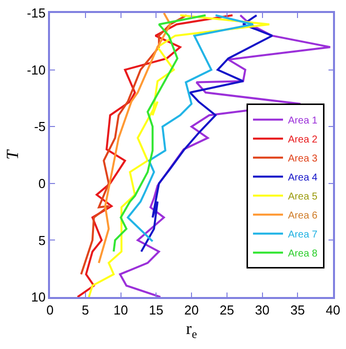  What do you see at coordinates (297, 310) in the screenshot?
I see `x-tick-label: 35` at bounding box center [297, 310].